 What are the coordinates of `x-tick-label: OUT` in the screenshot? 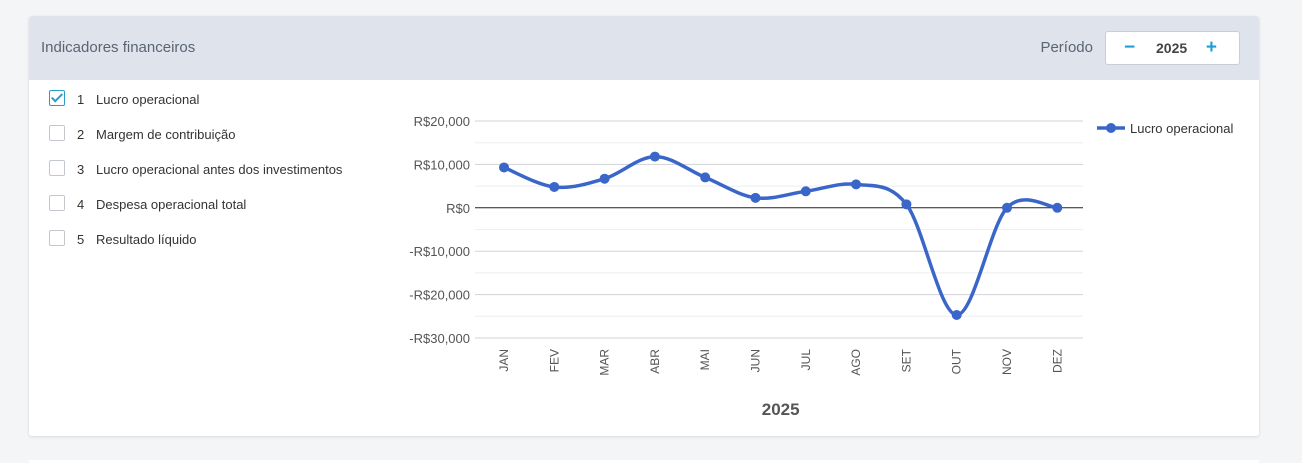 It's located at (957, 361).